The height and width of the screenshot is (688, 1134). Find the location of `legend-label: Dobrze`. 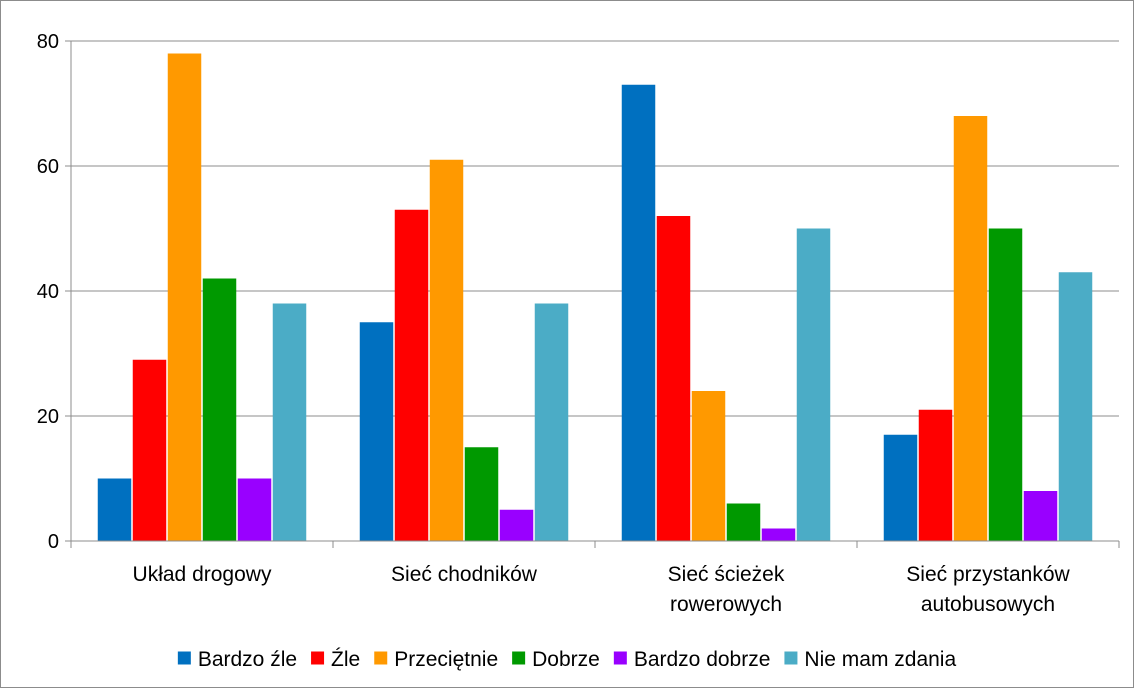

legend-label: Dobrze is located at coordinates (566, 659).